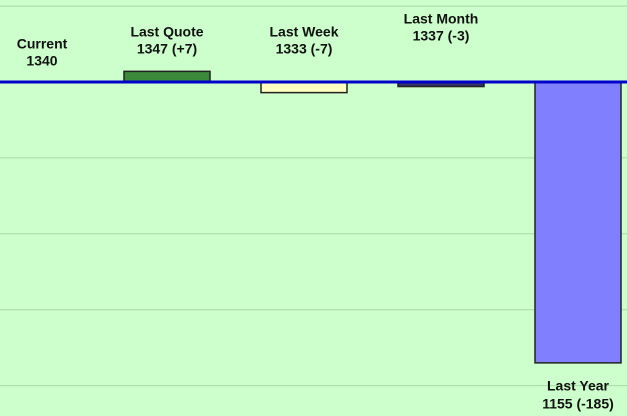 The width and height of the screenshot is (627, 416). Describe the element at coordinates (42, 44) in the screenshot. I see `category-label: Current` at that location.